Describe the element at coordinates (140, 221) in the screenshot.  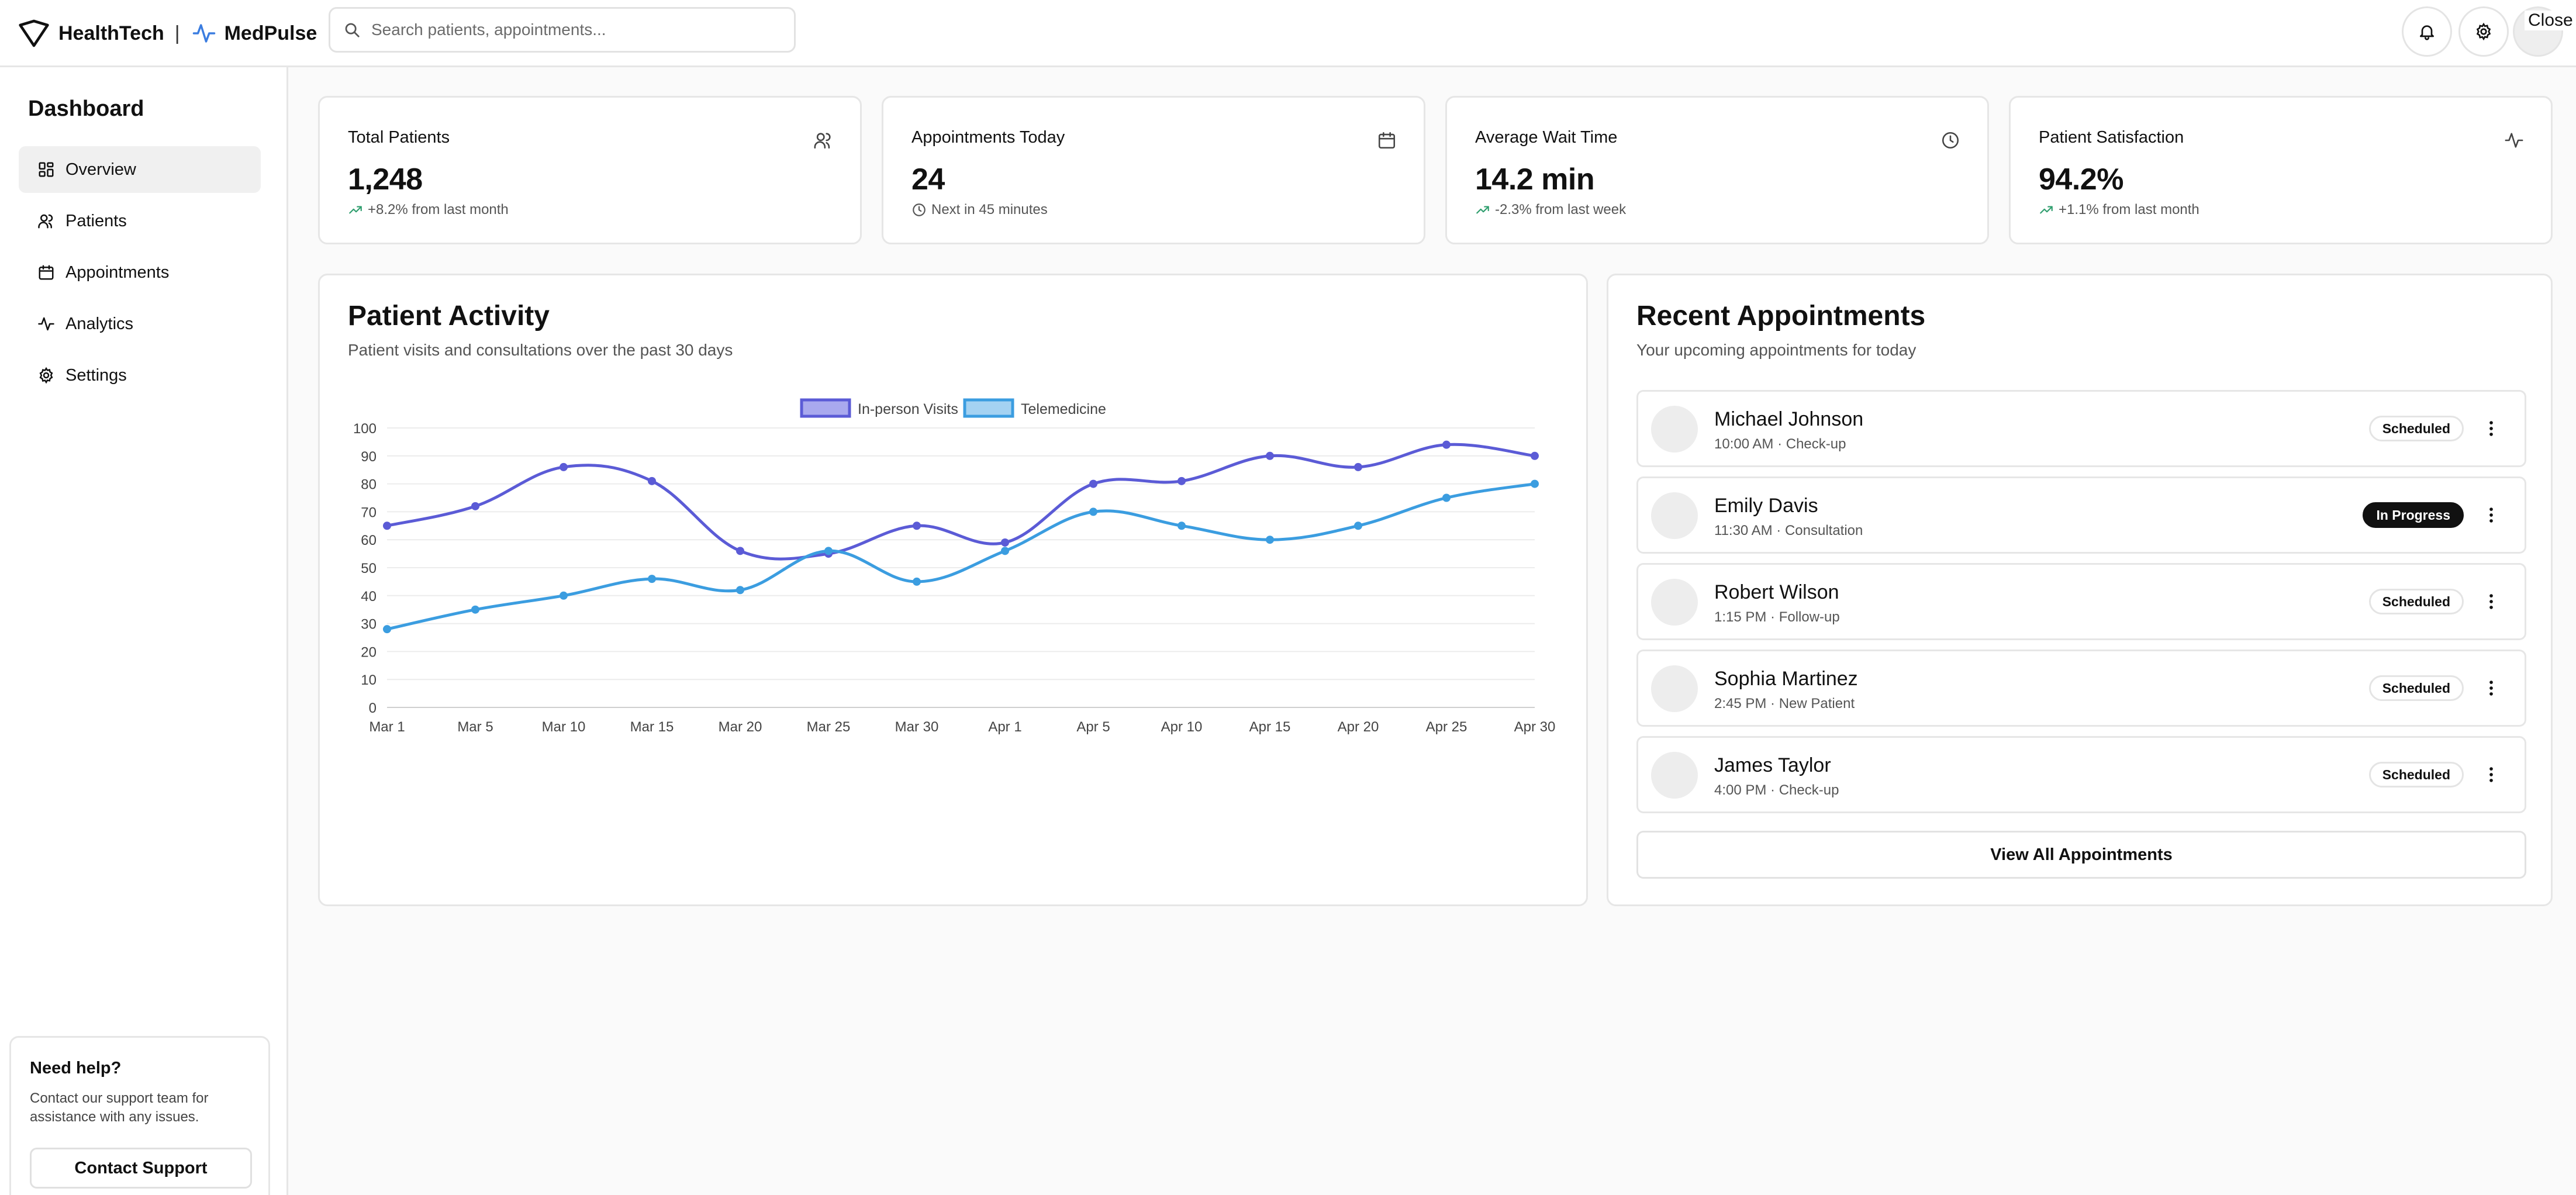
I see `sidebar-item-patients: Patients` at that location.